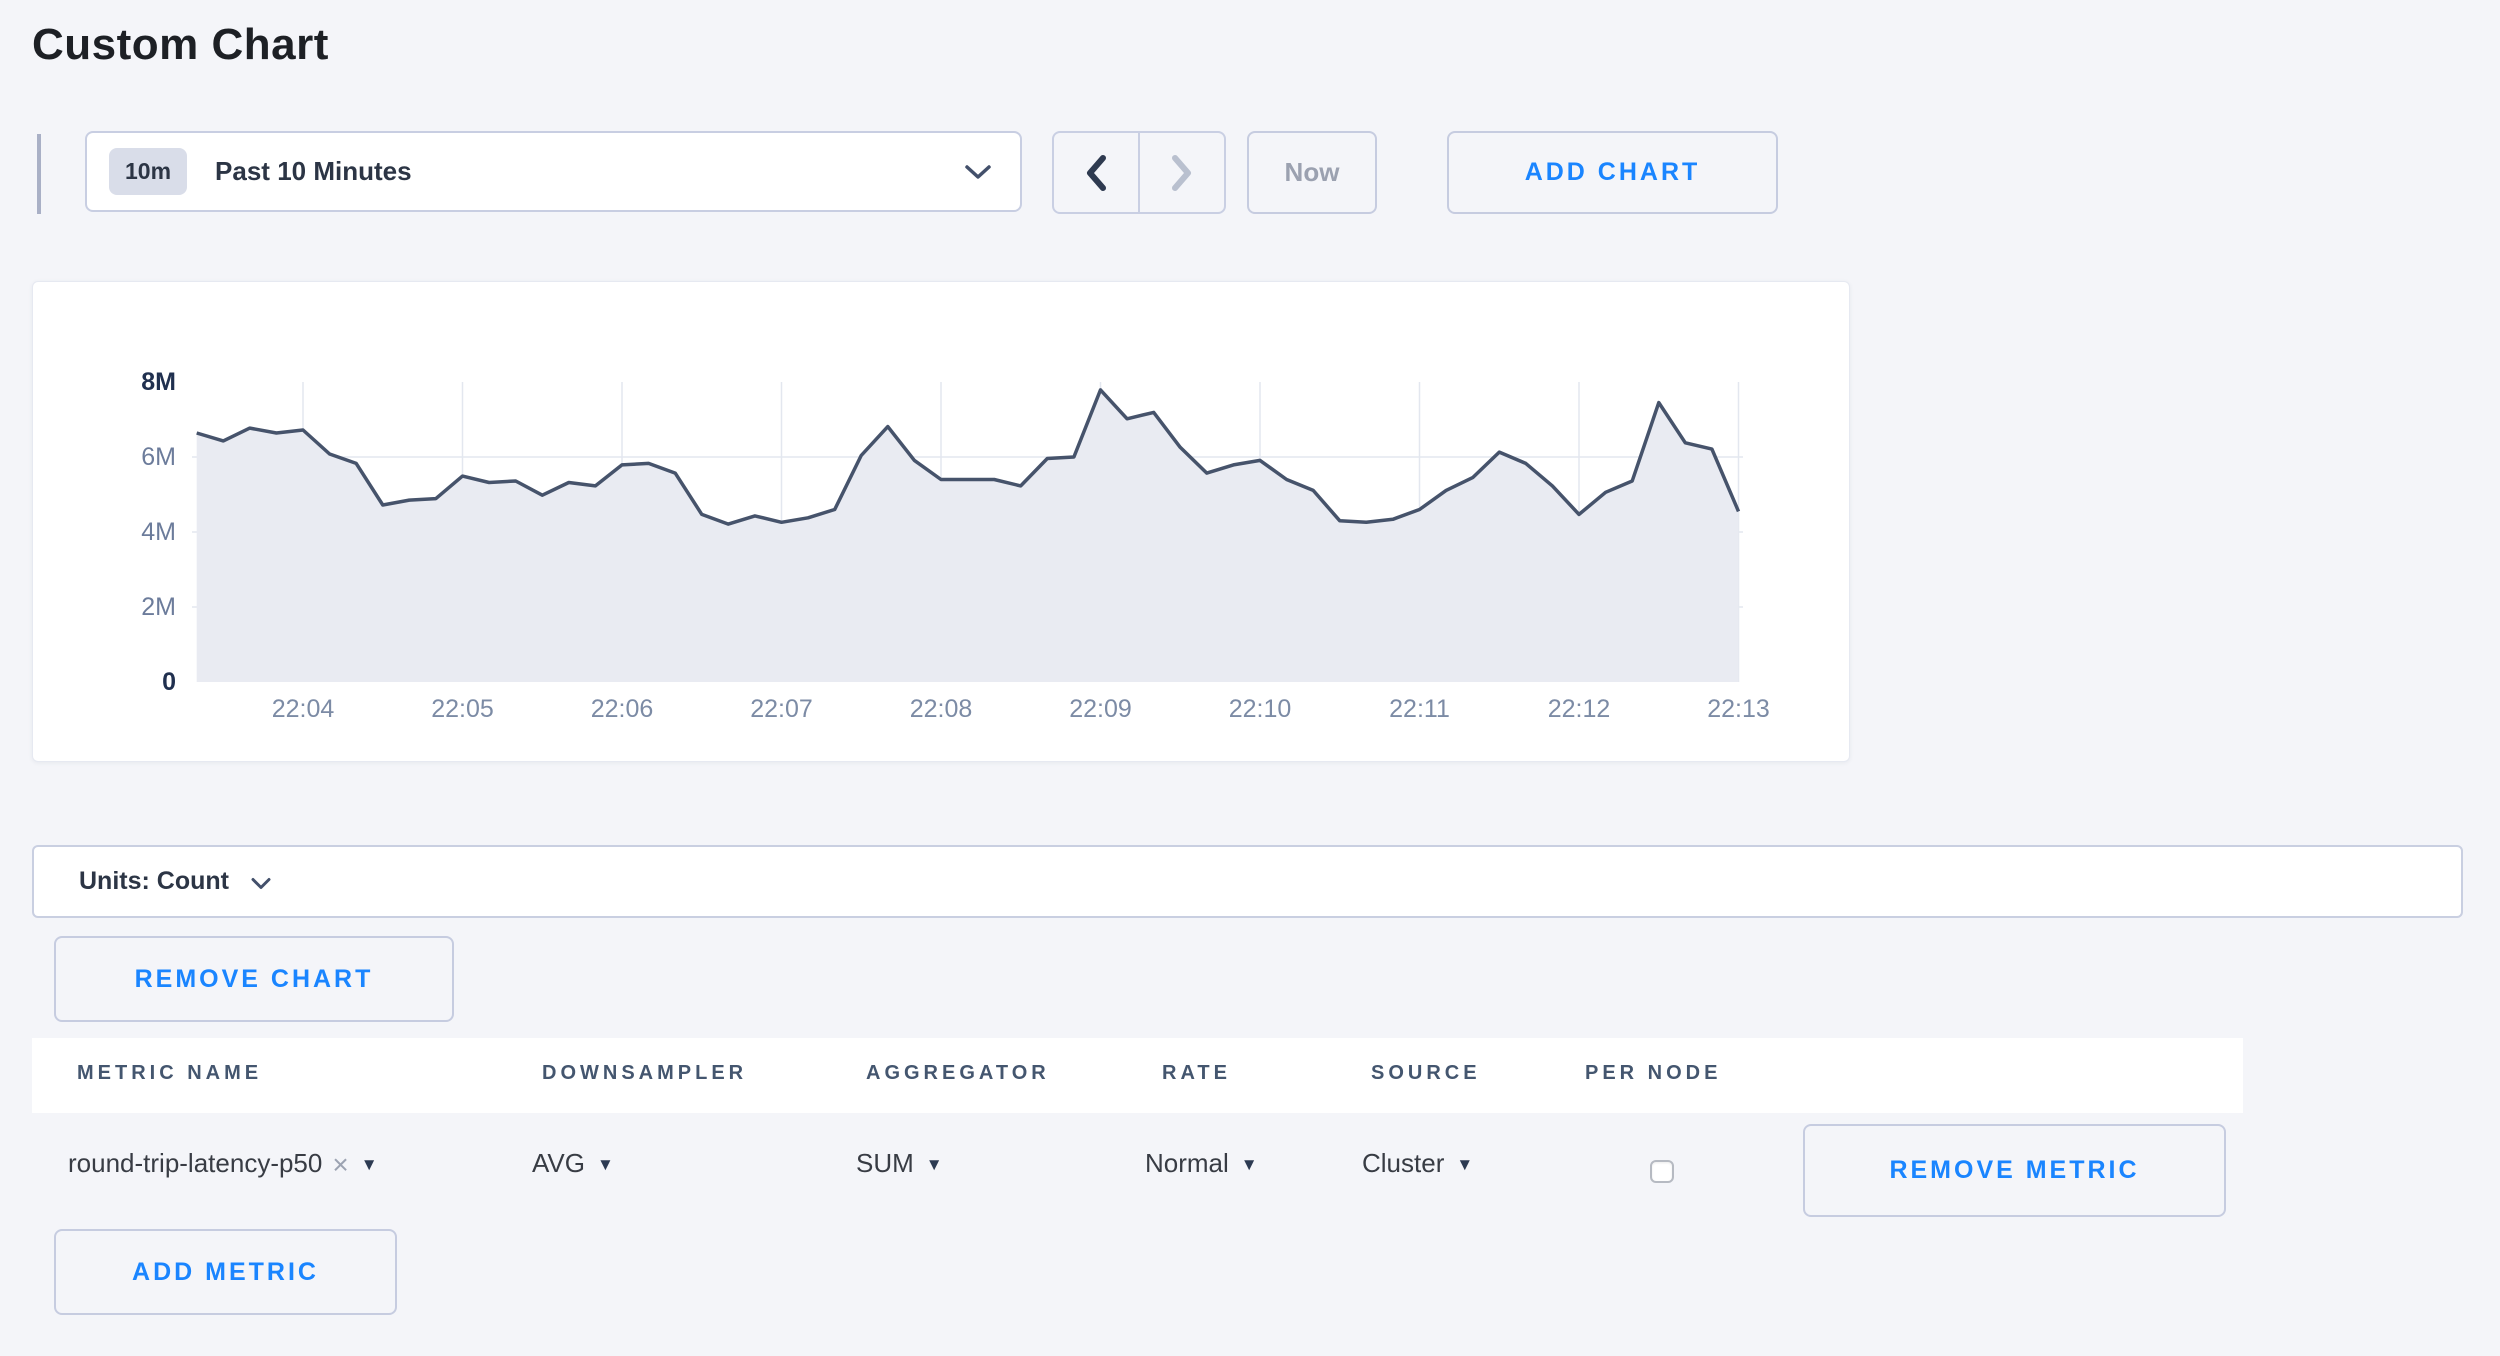  Describe the element at coordinates (1426, 1073) in the screenshot. I see `col-header-source: SOURCE` at that location.